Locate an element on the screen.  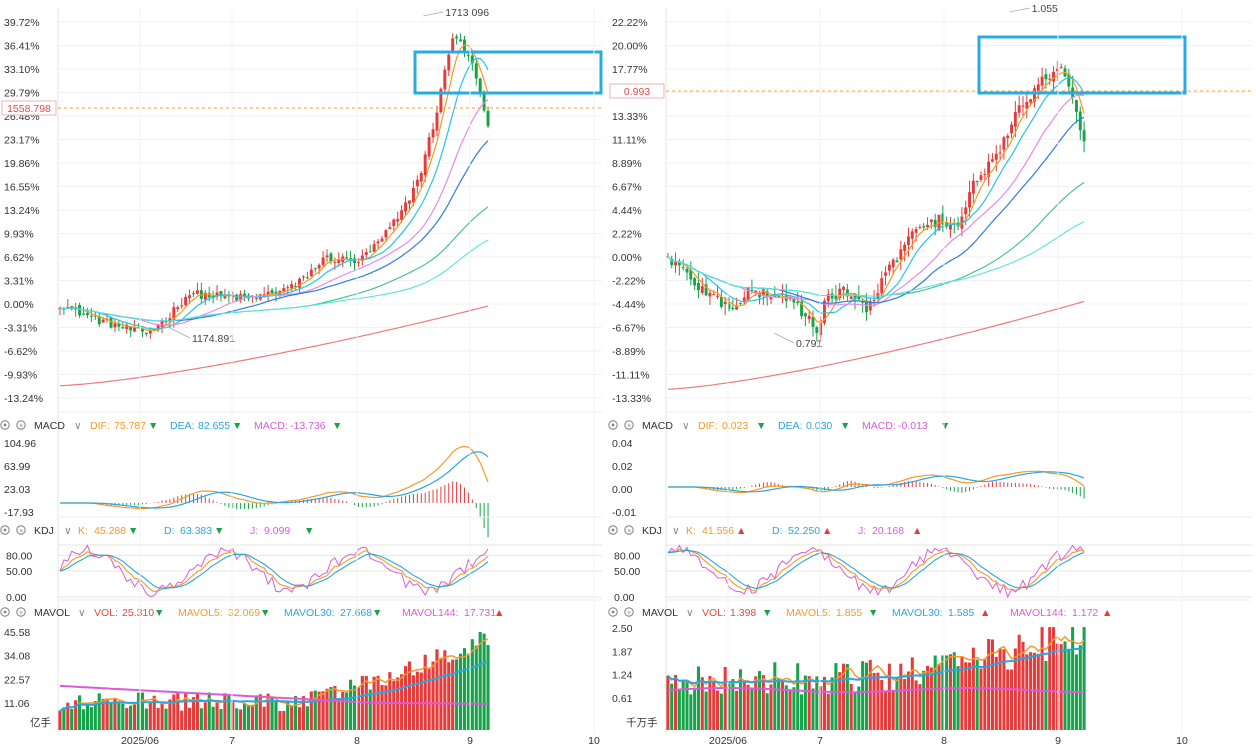
left-current-price-tag is located at coordinates (29, 108).